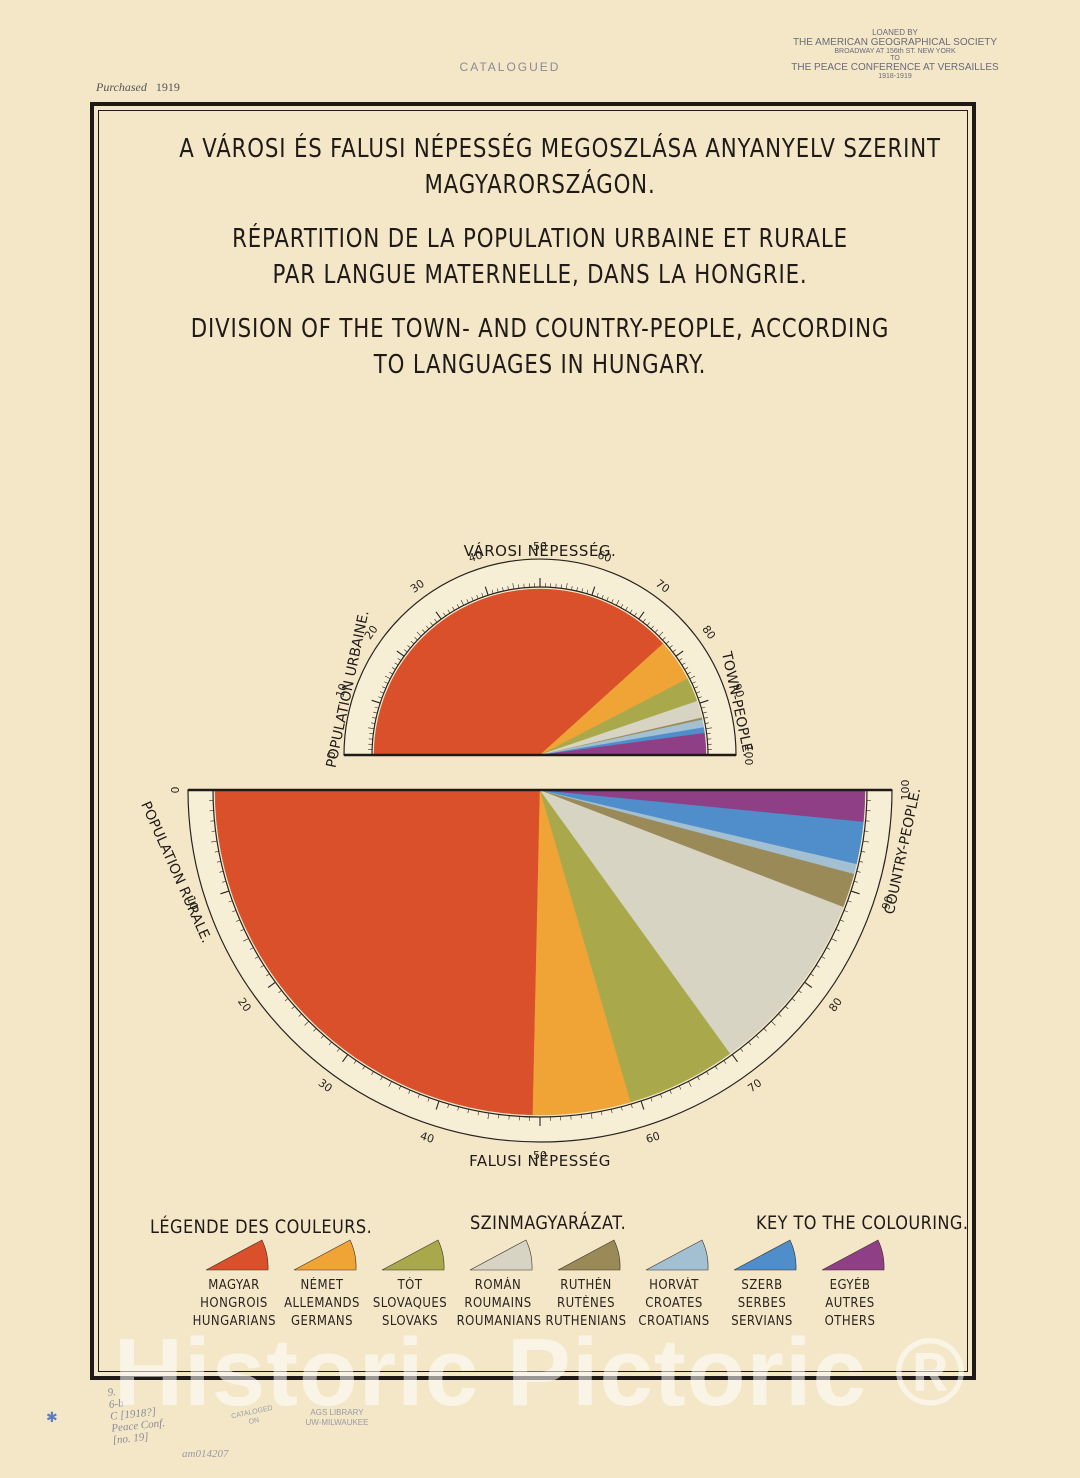  What do you see at coordinates (498, 1303) in the screenshot?
I see `legend-label-fr: ROUMAINS` at bounding box center [498, 1303].